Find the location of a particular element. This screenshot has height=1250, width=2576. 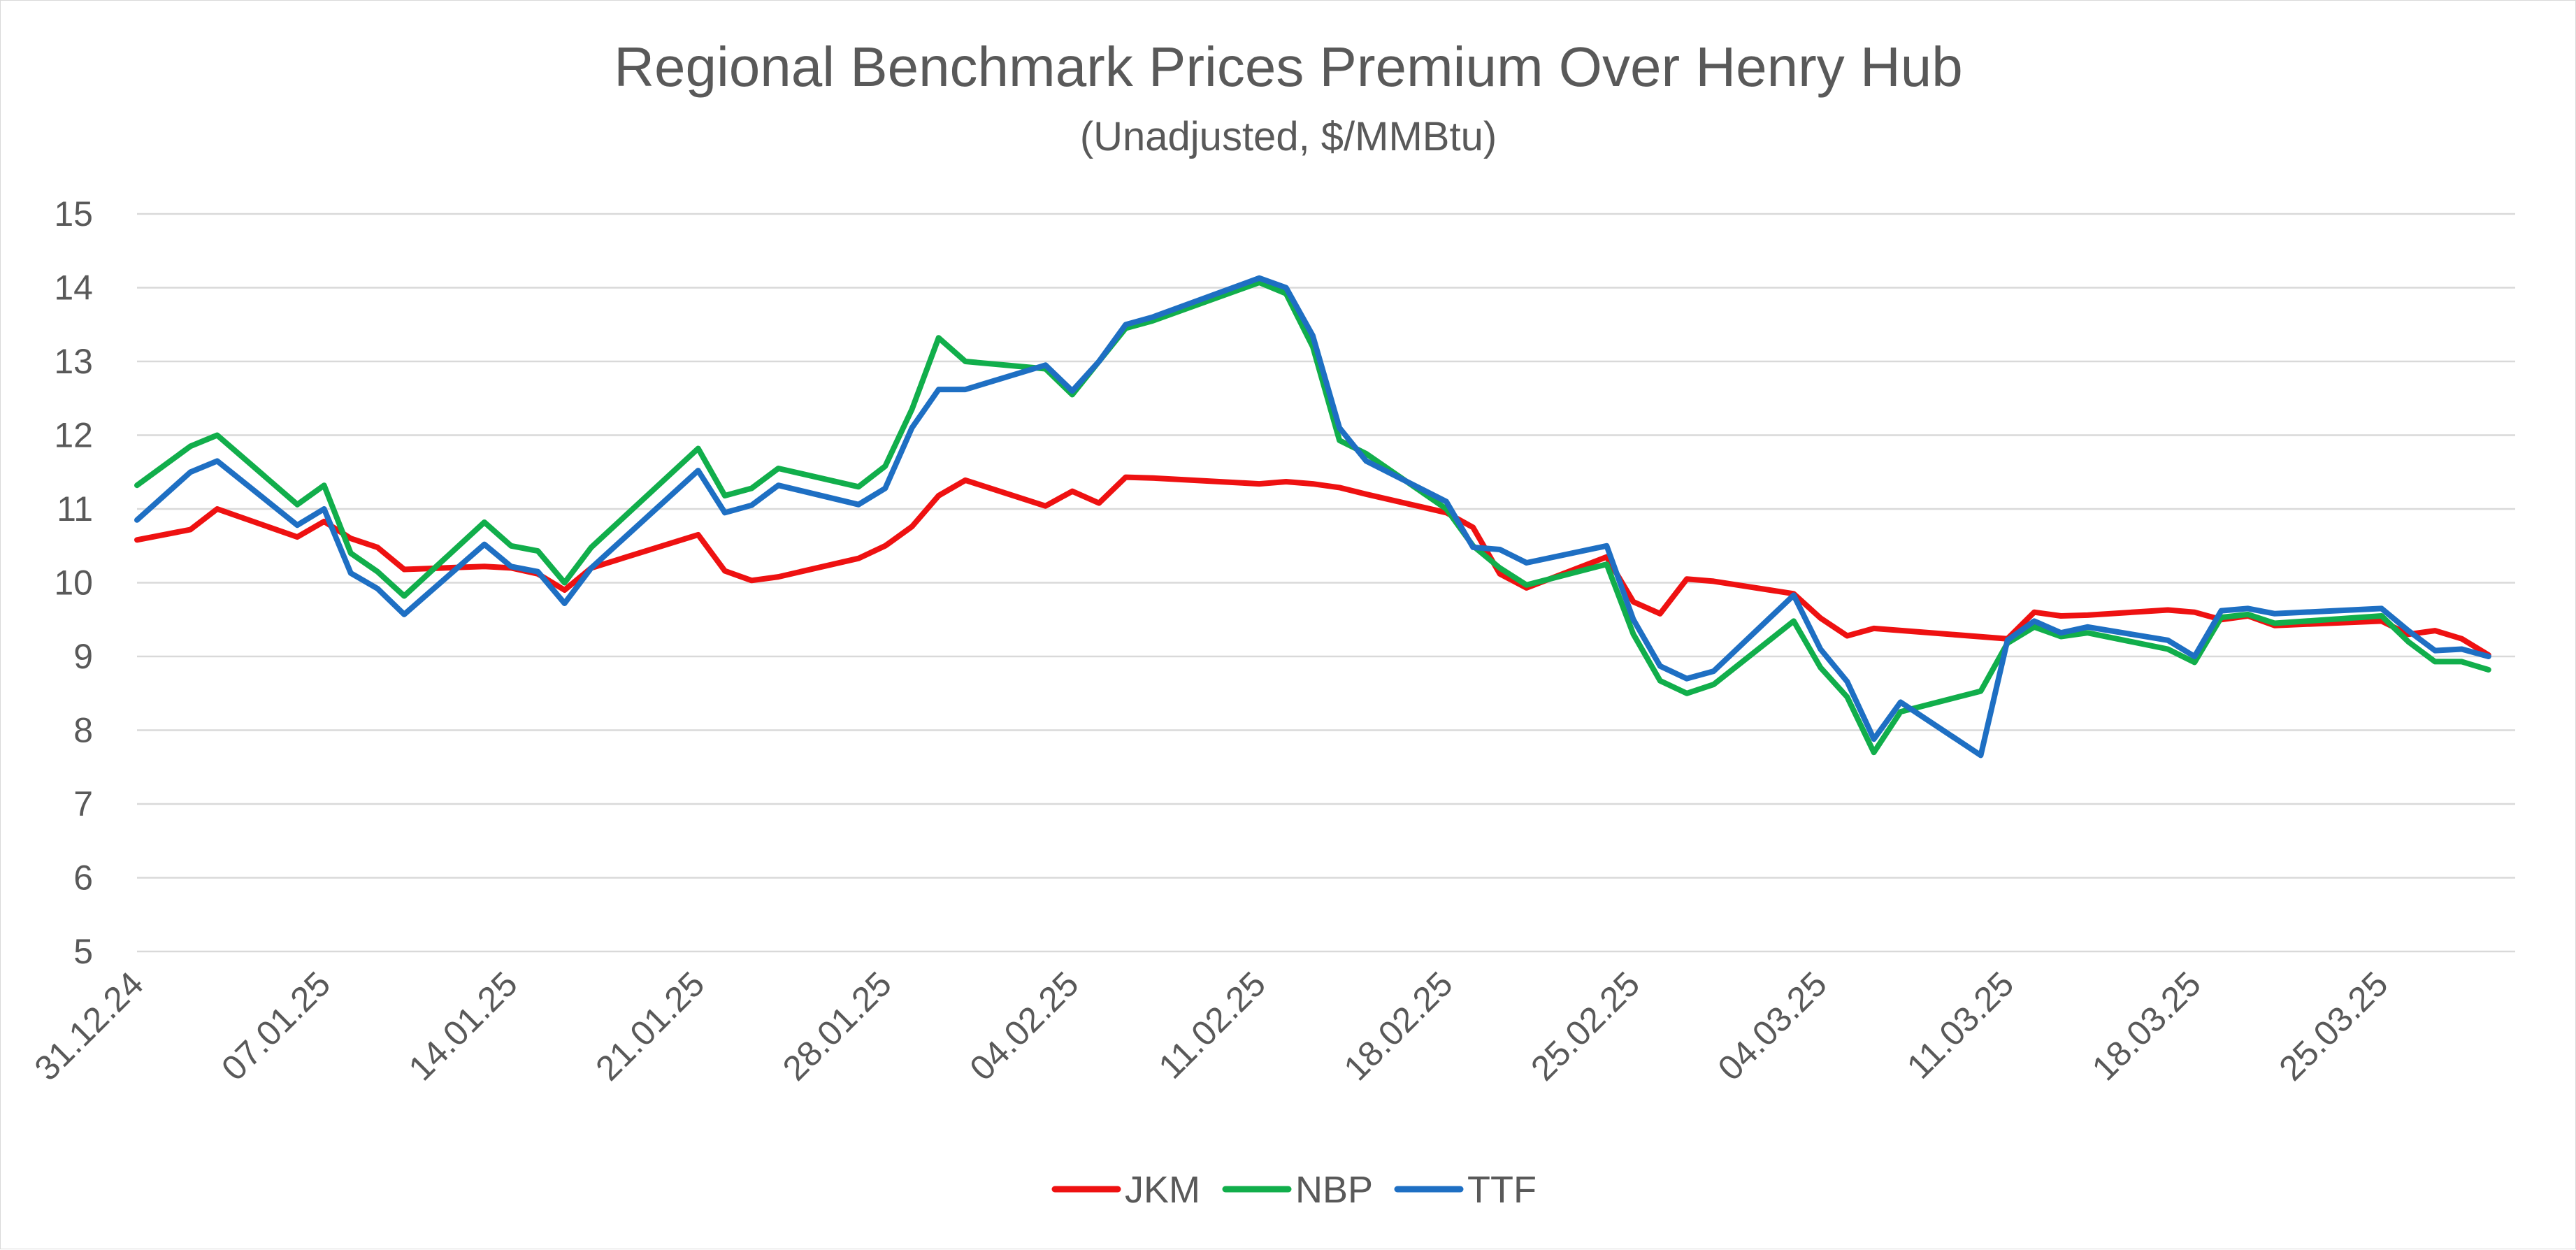

y-tick-label: 12 is located at coordinates (73, 435).